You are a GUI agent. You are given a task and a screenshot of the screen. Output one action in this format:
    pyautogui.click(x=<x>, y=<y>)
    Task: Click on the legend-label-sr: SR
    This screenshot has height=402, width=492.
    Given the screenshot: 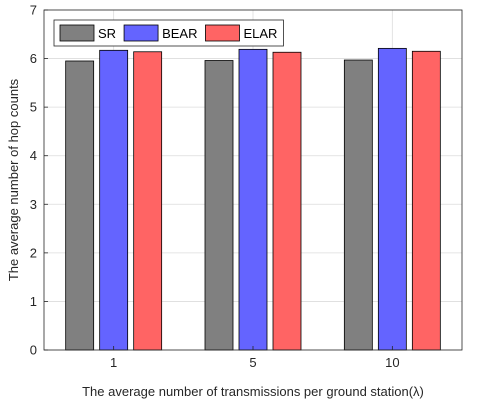 What is the action you would take?
    pyautogui.click(x=107, y=33)
    